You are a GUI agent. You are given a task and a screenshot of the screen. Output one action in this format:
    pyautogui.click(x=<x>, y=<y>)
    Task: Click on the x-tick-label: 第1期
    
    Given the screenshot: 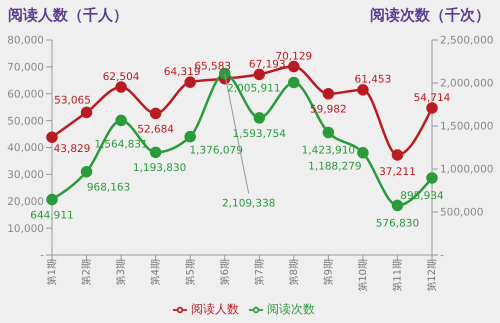 What is the action you would take?
    pyautogui.click(x=52, y=272)
    